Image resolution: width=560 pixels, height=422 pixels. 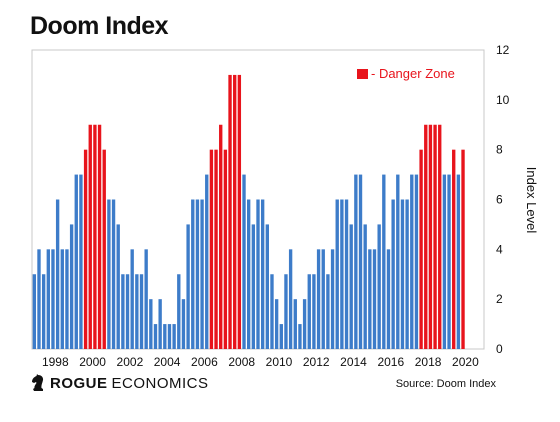 What do you see at coordinates (99, 26) in the screenshot?
I see `chart-title: Doom Index` at bounding box center [99, 26].